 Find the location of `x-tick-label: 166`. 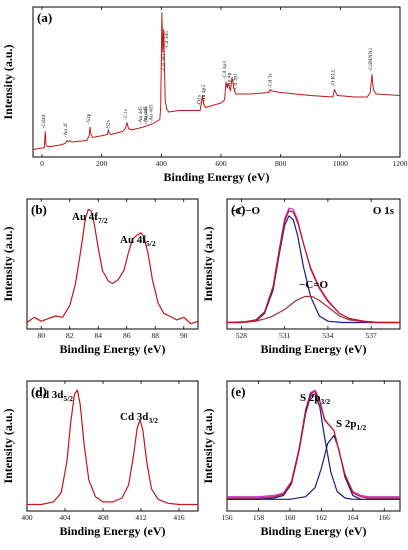

x-tick-label: 166 is located at coordinates (385, 517).